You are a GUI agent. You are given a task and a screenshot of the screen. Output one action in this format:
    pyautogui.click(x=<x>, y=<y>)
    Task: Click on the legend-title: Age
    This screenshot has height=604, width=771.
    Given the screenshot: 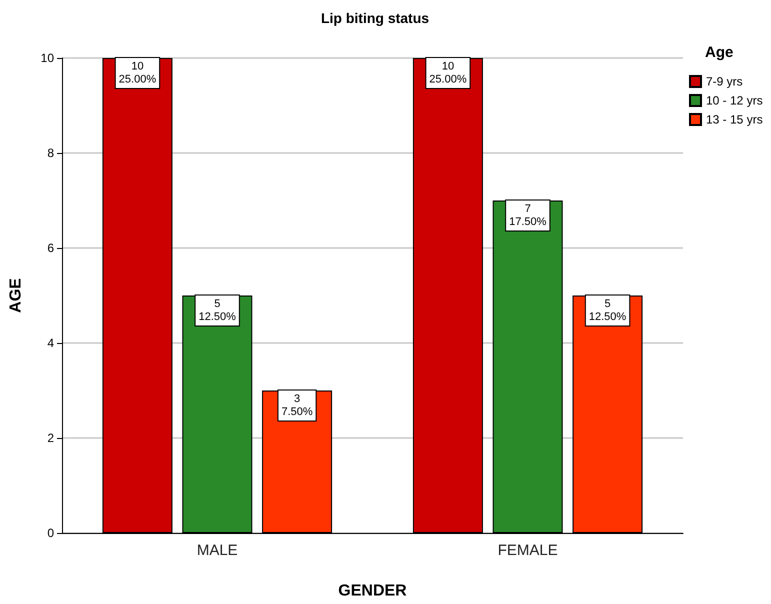 What is the action you would take?
    pyautogui.click(x=719, y=52)
    